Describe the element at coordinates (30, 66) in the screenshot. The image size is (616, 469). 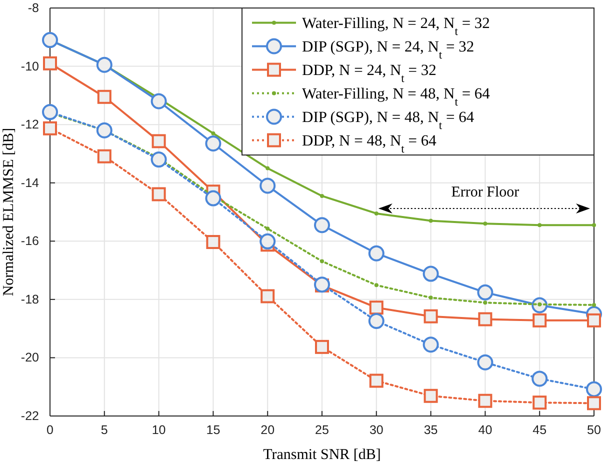
I see `y-tick-label: -10` at that location.